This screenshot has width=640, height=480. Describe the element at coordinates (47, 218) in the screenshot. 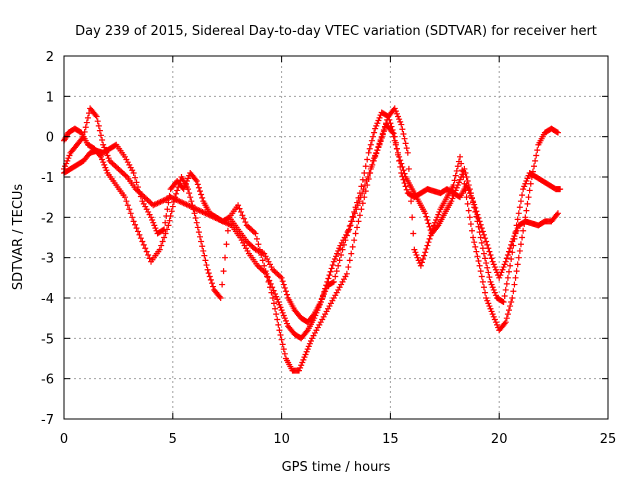

I see `y-tick-label: -2` at that location.